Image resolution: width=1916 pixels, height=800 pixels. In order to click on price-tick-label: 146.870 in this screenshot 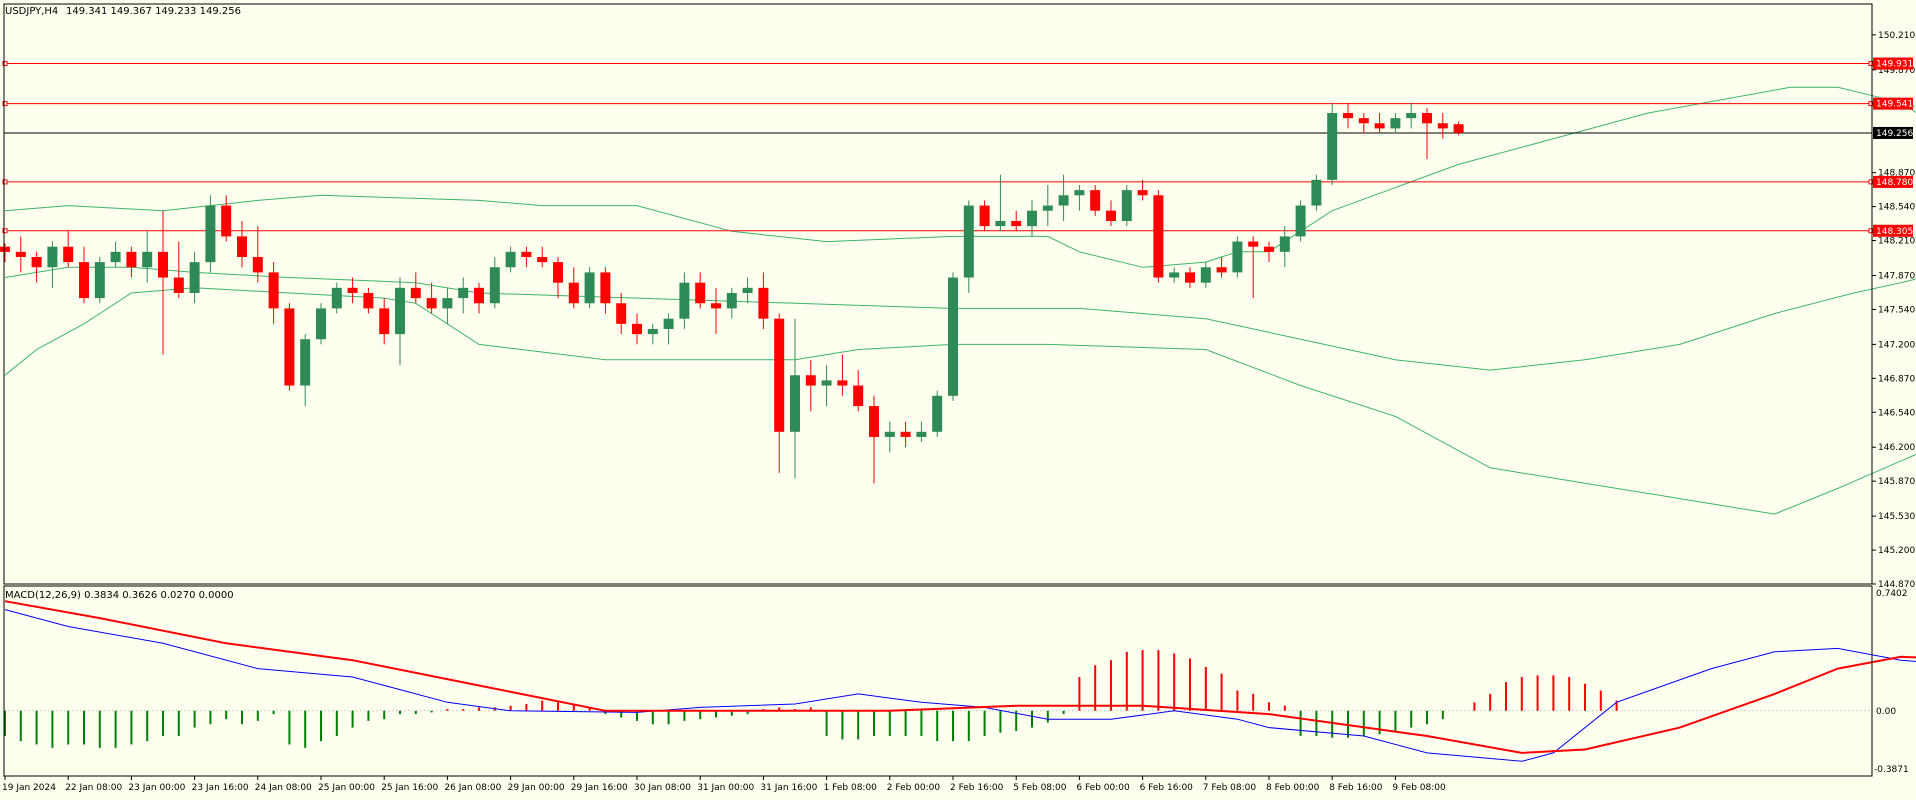, I will do `click(1896, 379)`.